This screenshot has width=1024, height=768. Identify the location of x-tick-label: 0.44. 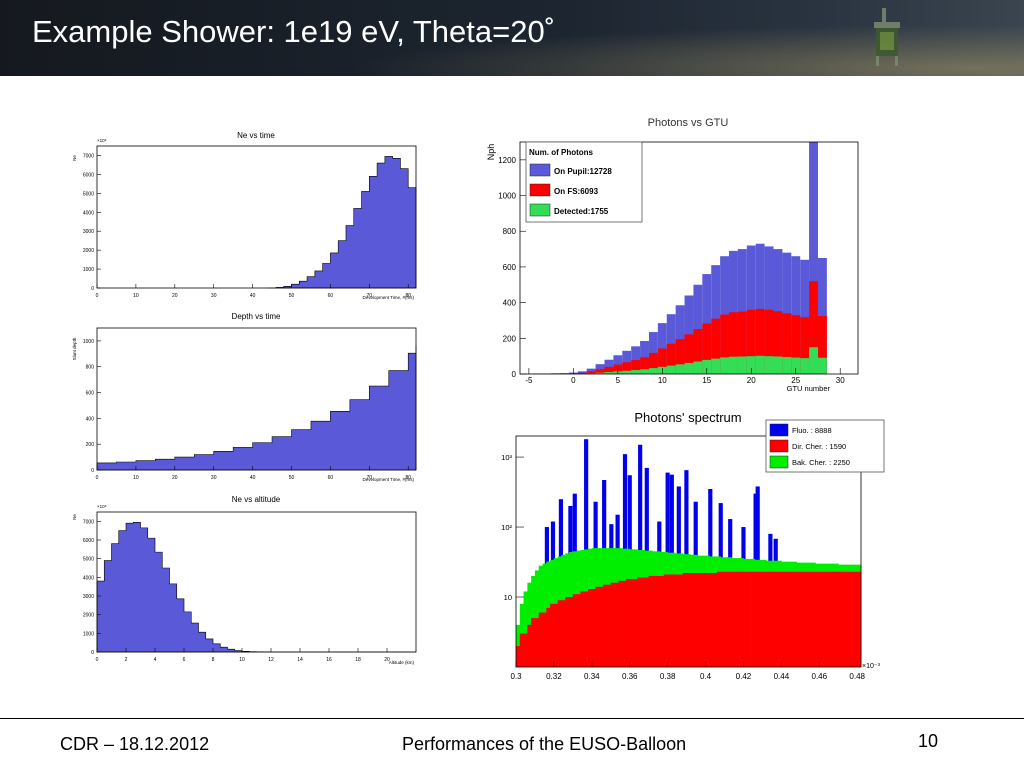
(782, 676).